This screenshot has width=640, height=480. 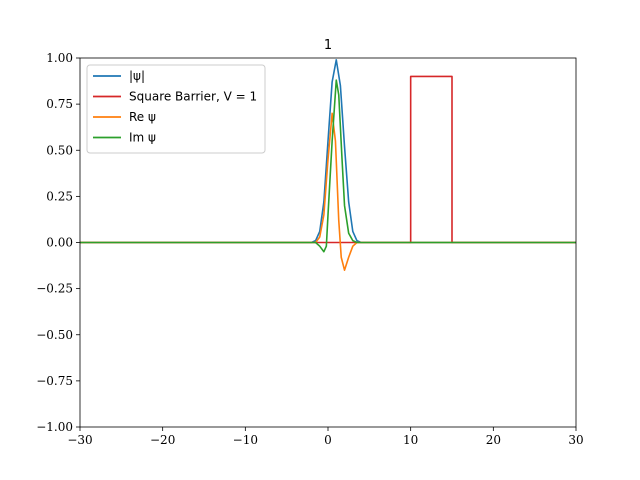 What do you see at coordinates (193, 97) in the screenshot?
I see `legend-label-1: Square Barrier, V = 1` at bounding box center [193, 97].